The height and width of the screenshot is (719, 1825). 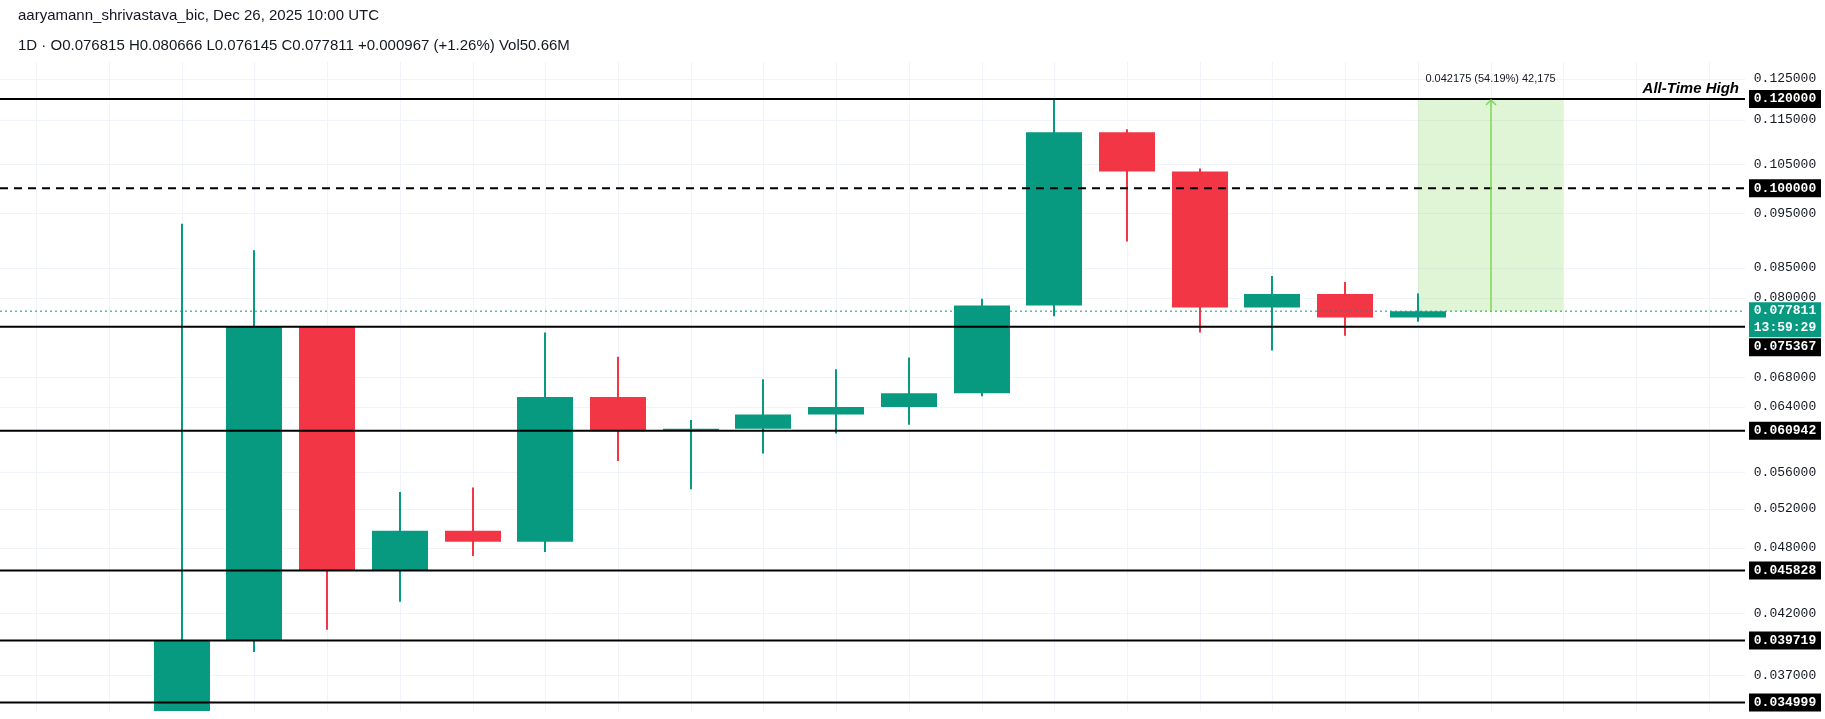 What do you see at coordinates (1785, 213) in the screenshot?
I see `y-tick-label: 0.095000` at bounding box center [1785, 213].